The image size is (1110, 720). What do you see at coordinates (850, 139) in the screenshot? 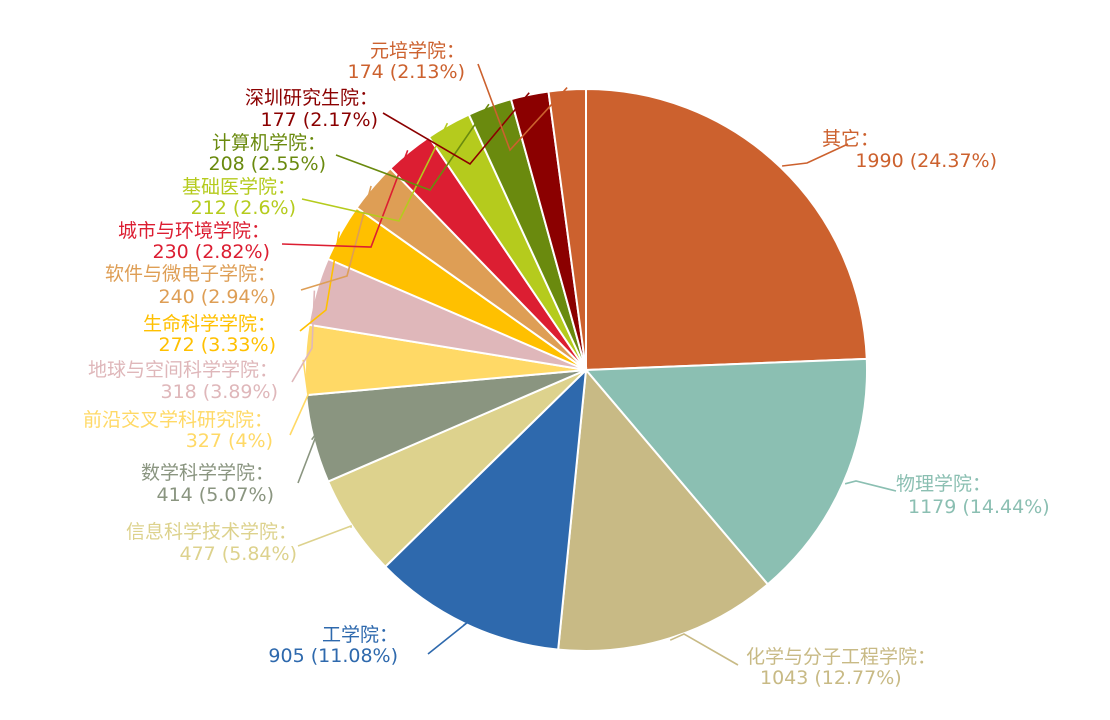
I see `slice-label-name: 其它：` at bounding box center [850, 139].